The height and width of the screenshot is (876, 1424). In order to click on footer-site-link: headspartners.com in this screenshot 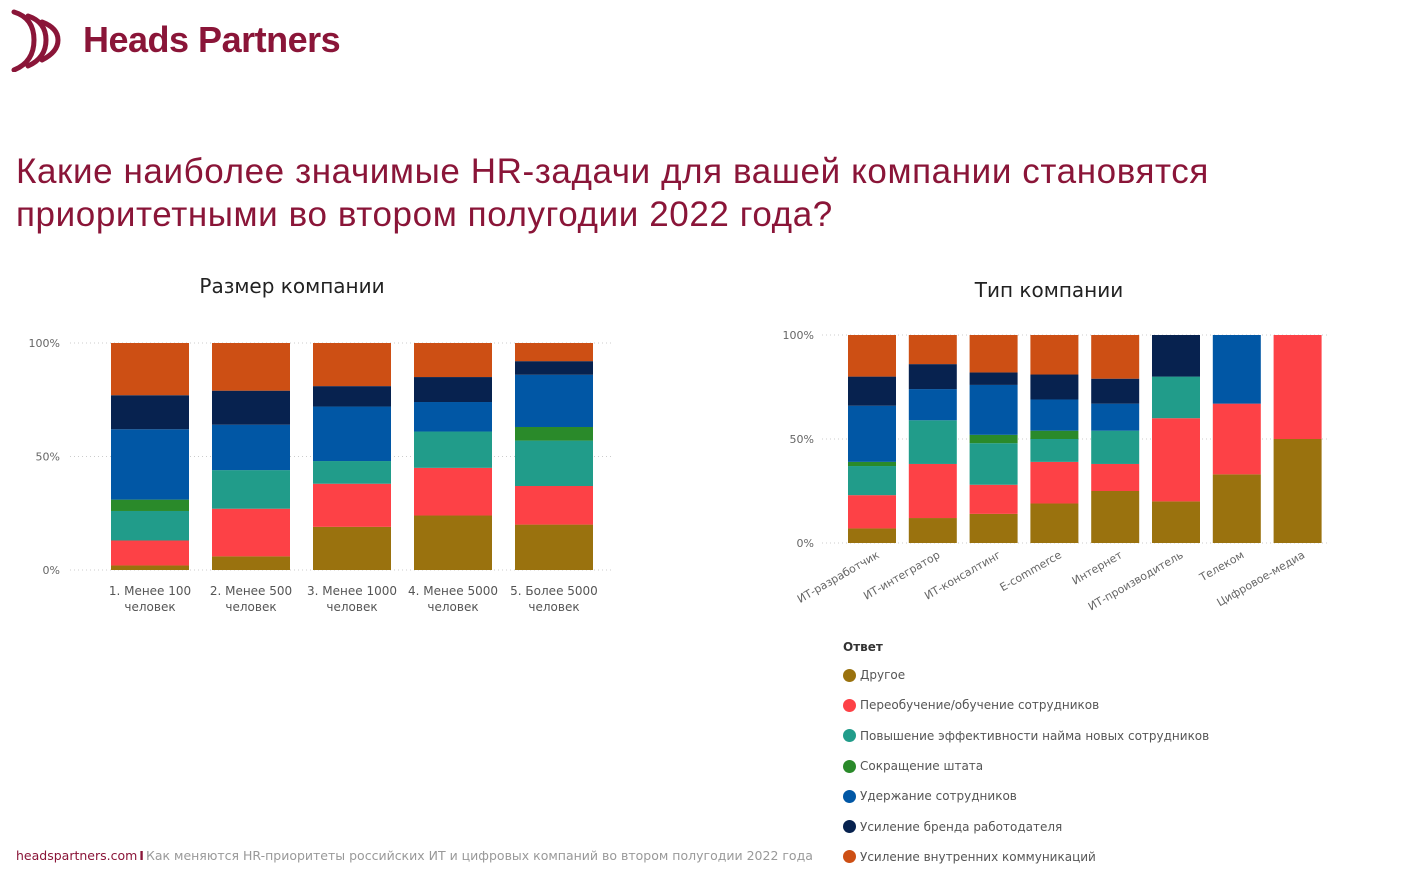, I will do `click(77, 855)`.